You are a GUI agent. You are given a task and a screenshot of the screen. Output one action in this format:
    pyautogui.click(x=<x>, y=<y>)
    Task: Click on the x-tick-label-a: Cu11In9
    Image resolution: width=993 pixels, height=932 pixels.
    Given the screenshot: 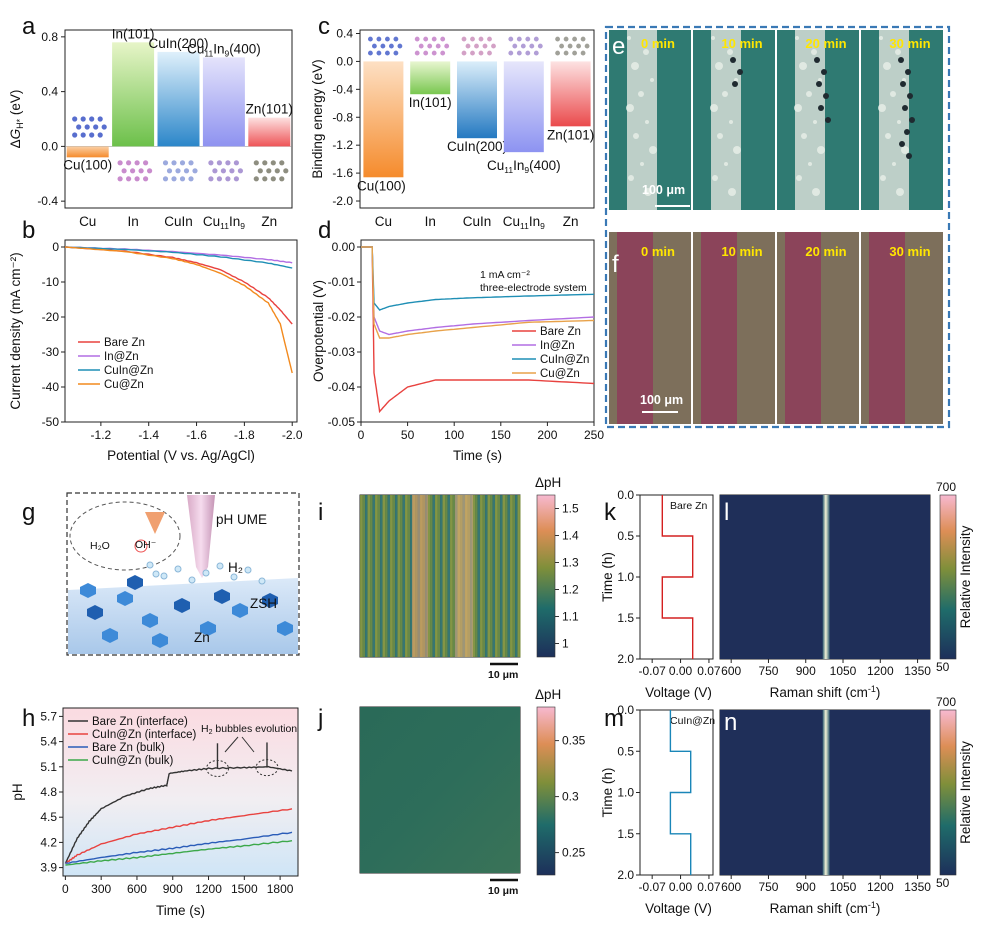 What is the action you would take?
    pyautogui.click(x=224, y=222)
    